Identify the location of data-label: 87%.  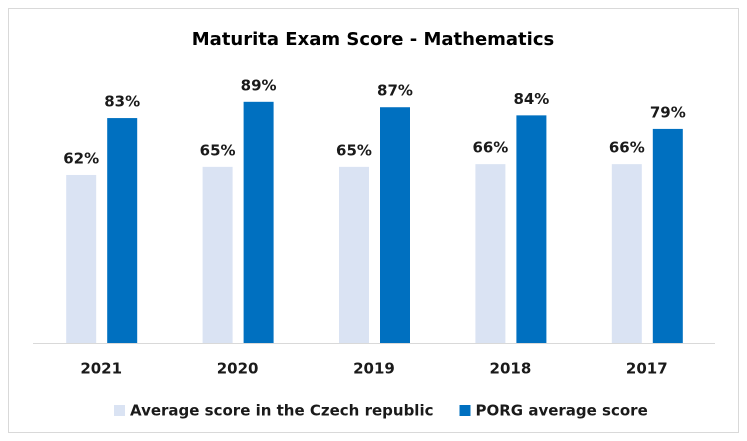
(395, 91).